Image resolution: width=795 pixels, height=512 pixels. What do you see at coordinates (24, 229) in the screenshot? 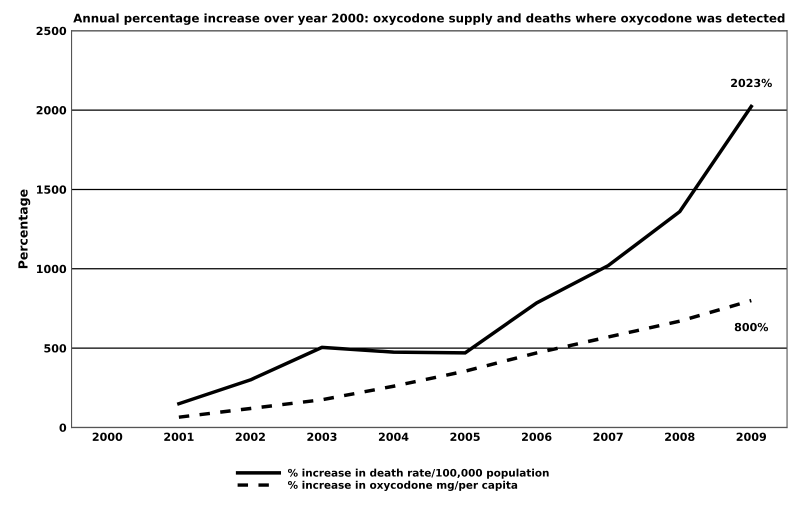
I see `y-axis-title: Percentage` at bounding box center [24, 229].